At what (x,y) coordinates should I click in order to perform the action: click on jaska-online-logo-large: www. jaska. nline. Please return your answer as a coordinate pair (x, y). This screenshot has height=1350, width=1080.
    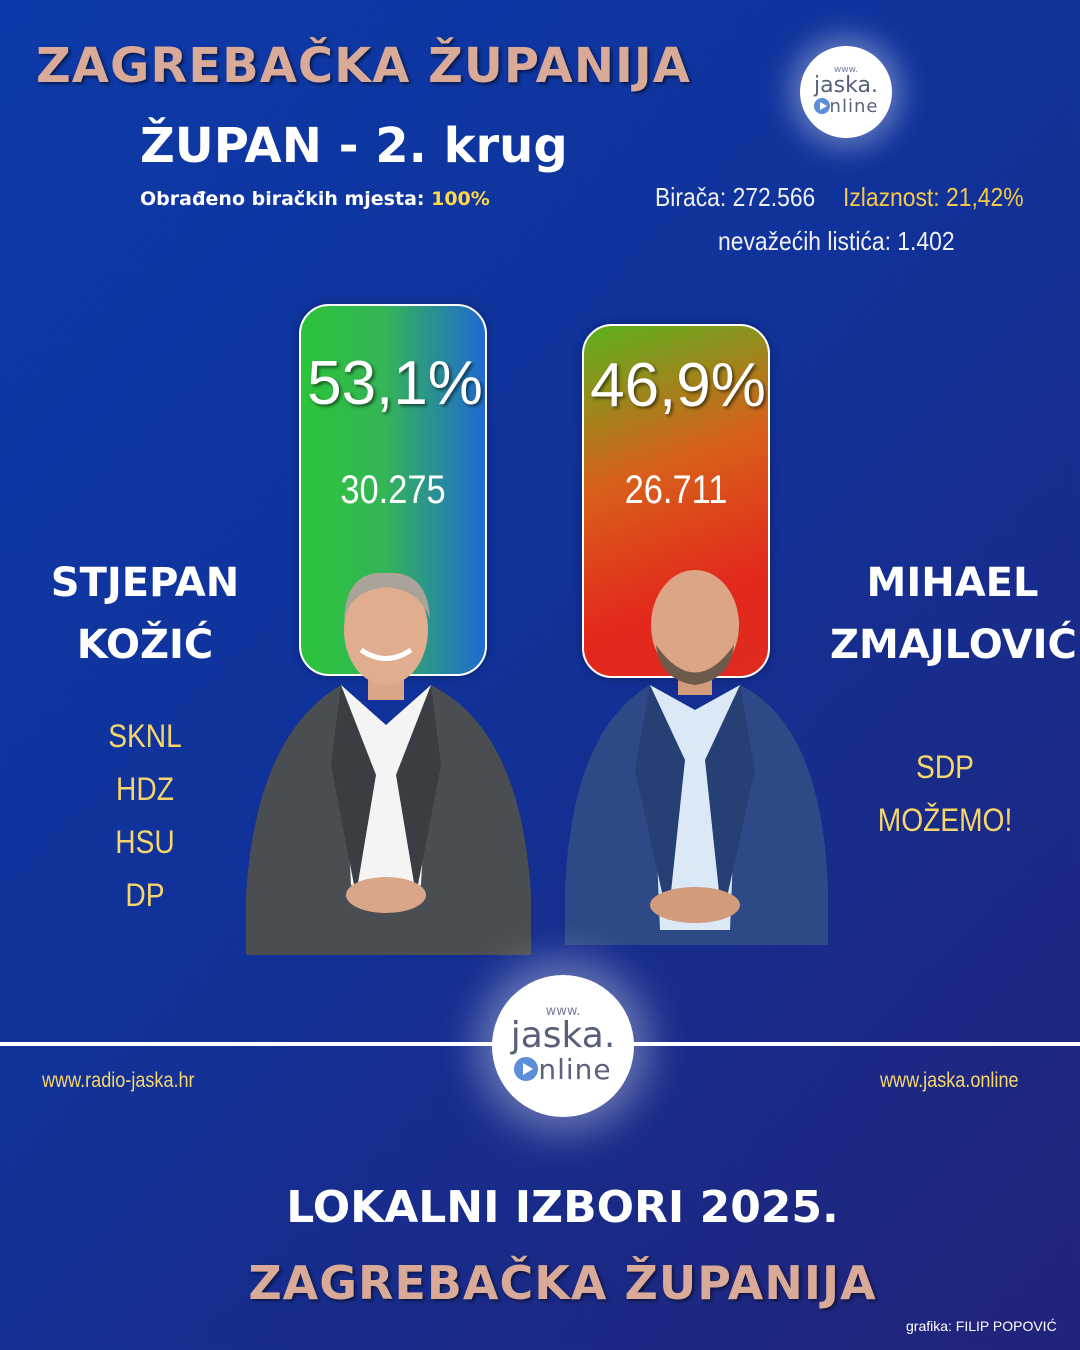
    Looking at the image, I should click on (563, 1046).